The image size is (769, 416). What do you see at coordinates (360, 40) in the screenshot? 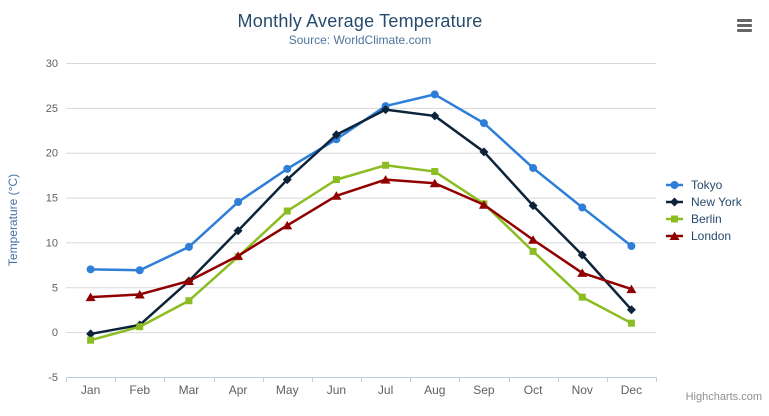
I see `chart-subtitle: Source: WorldClimate.com` at bounding box center [360, 40].